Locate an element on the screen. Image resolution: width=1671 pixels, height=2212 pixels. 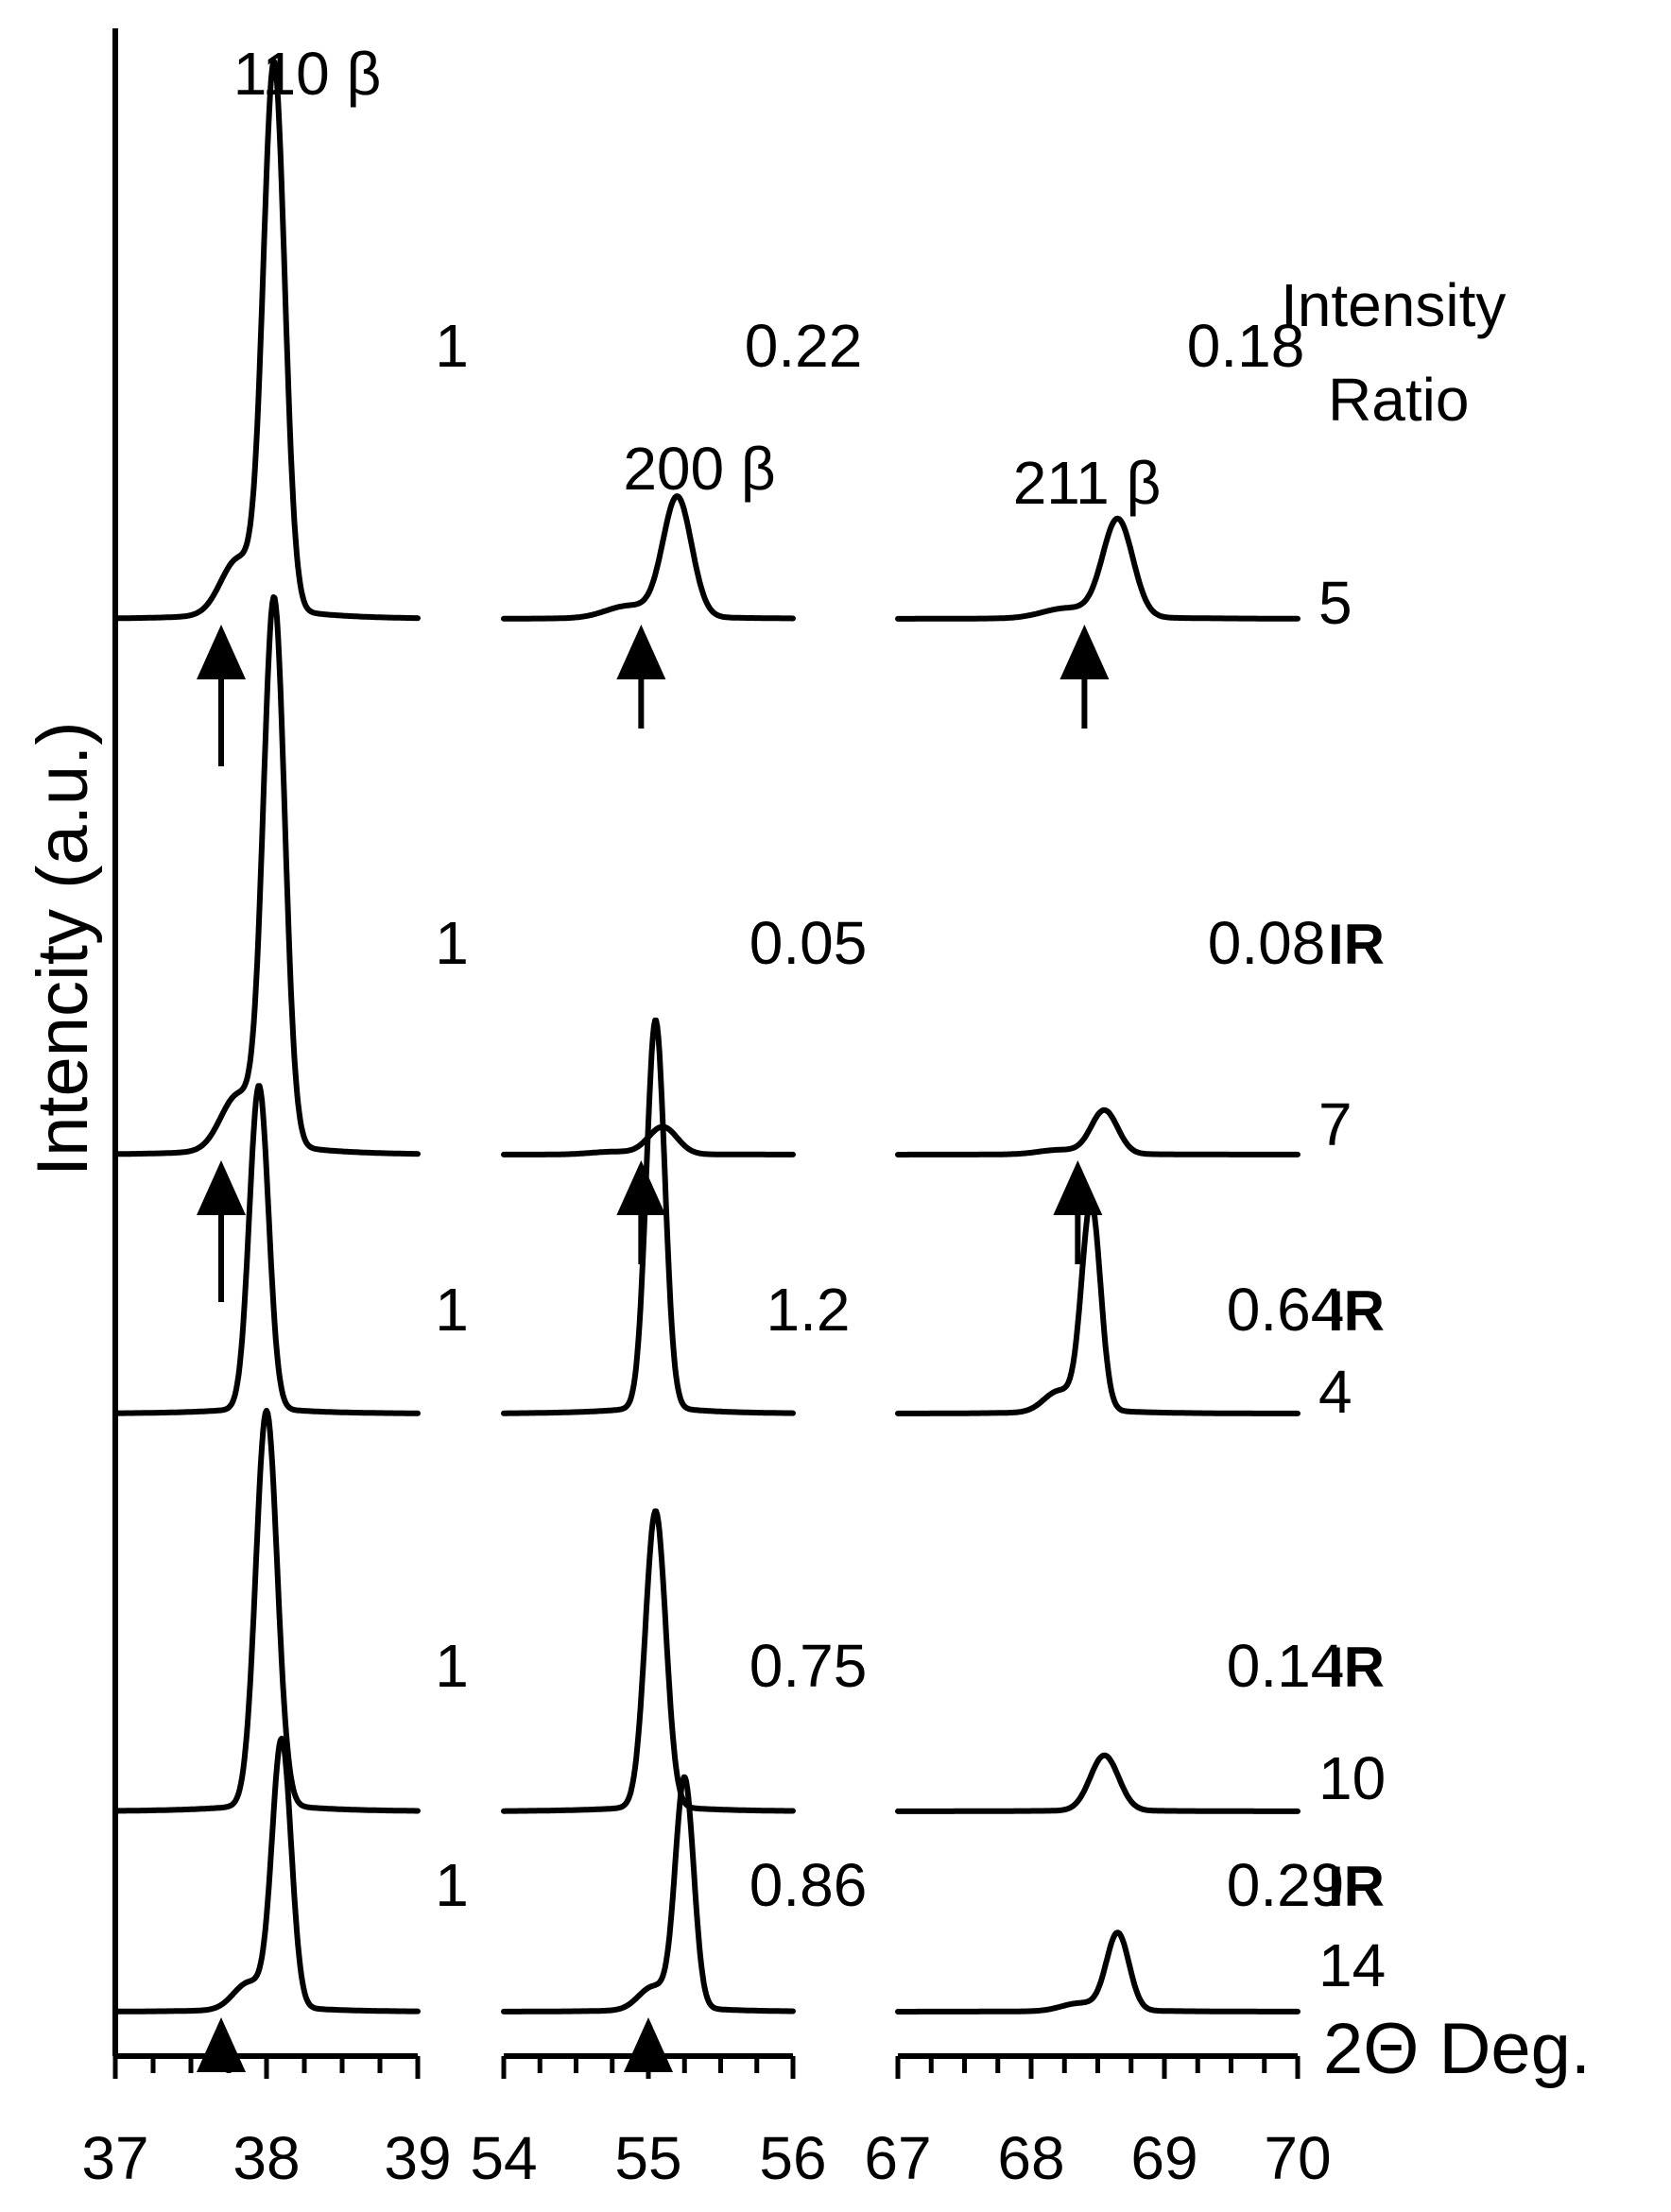
ir-tag-4: IR is located at coordinates (1356, 1311).